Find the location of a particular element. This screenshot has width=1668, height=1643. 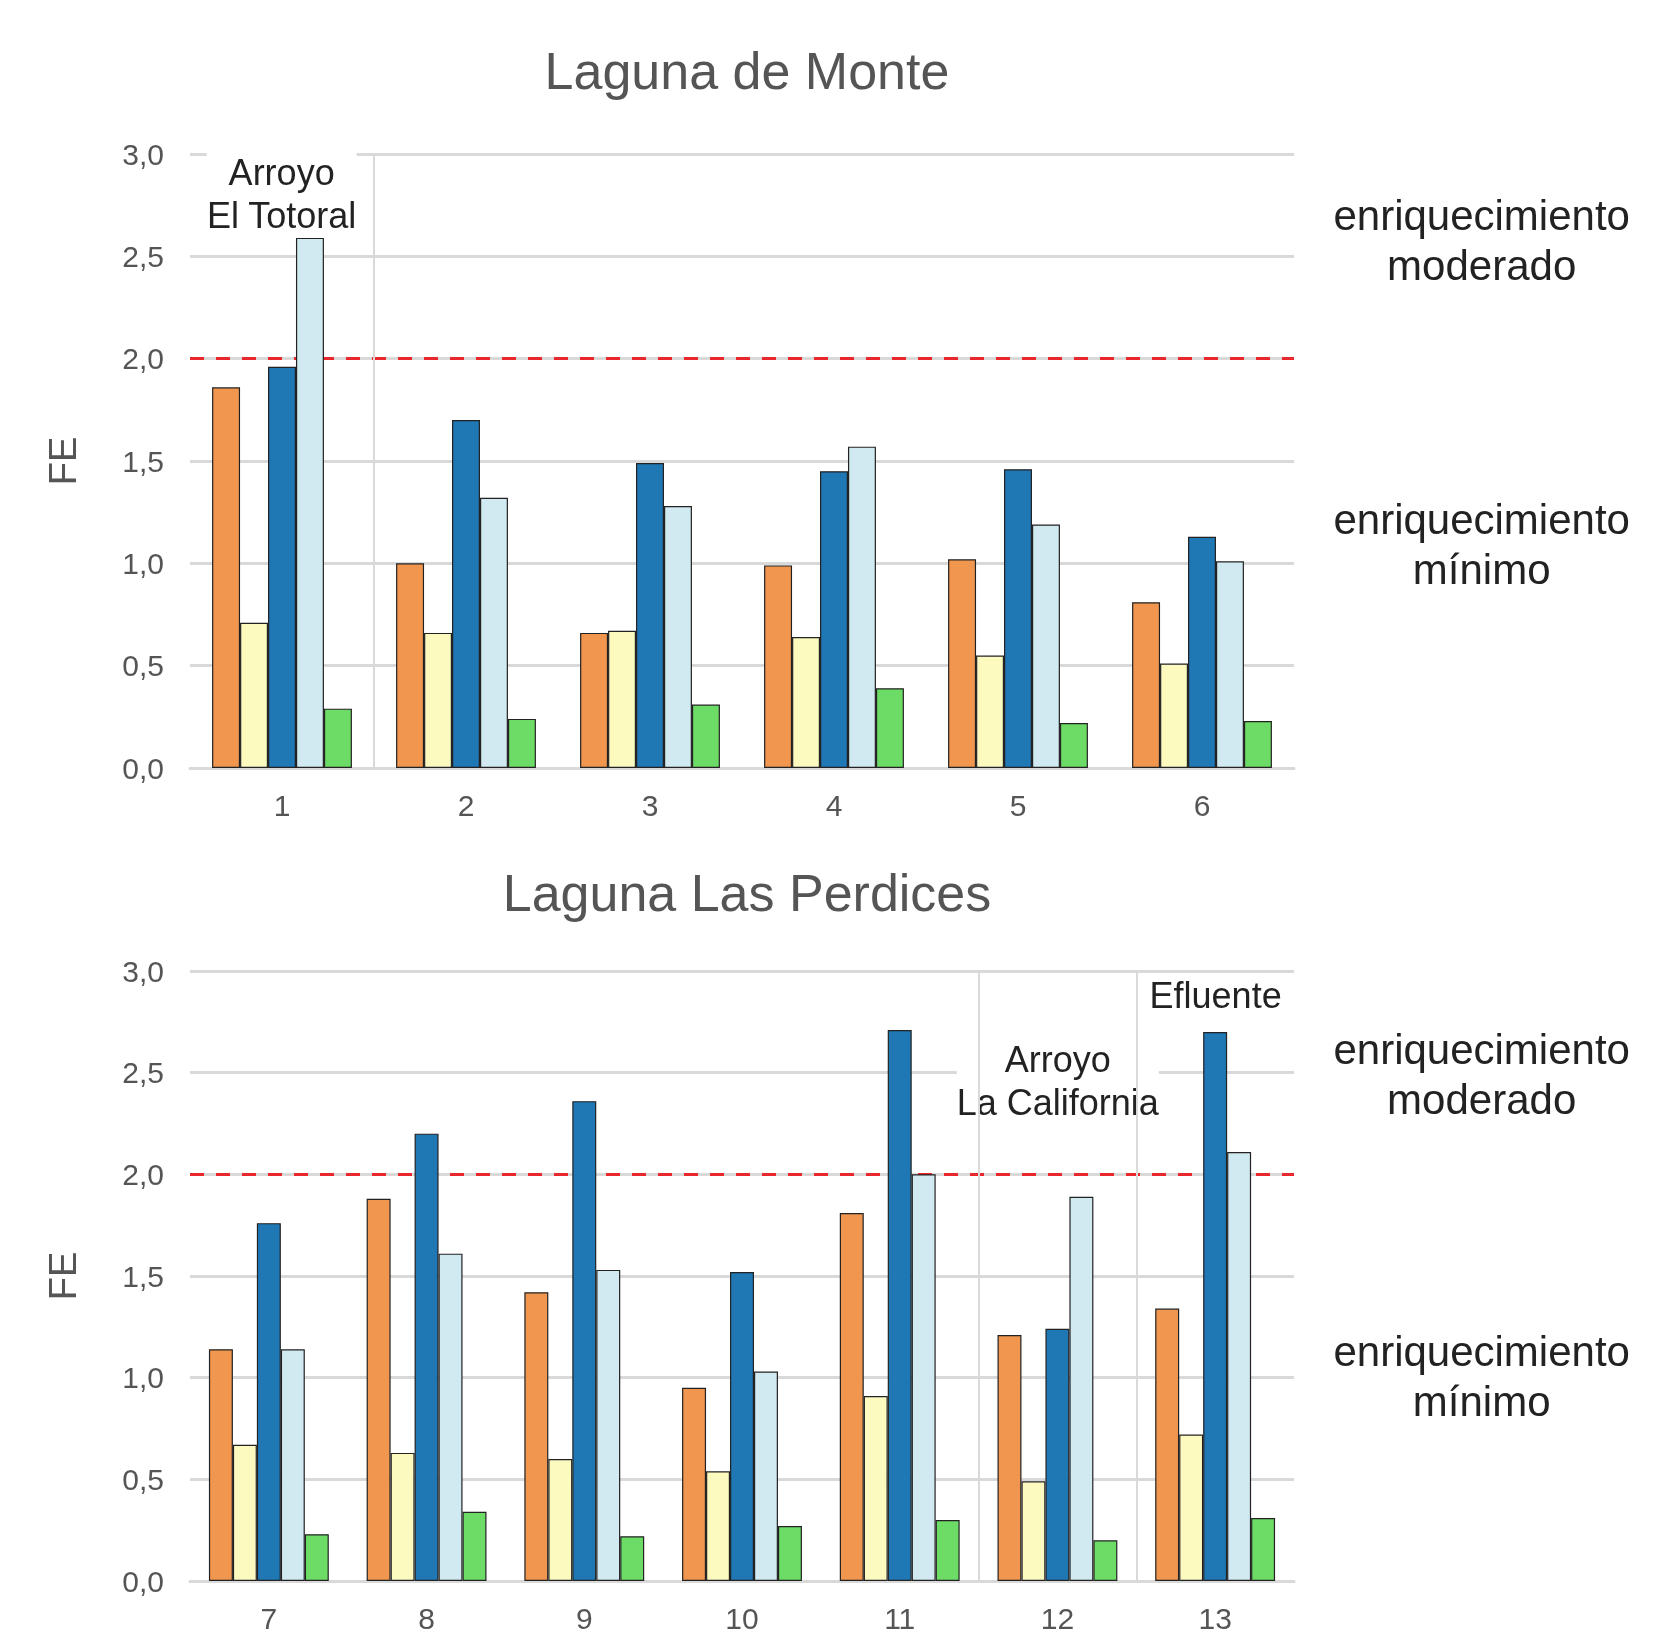

annotation: Arroyo La California is located at coordinates (1058, 1080).